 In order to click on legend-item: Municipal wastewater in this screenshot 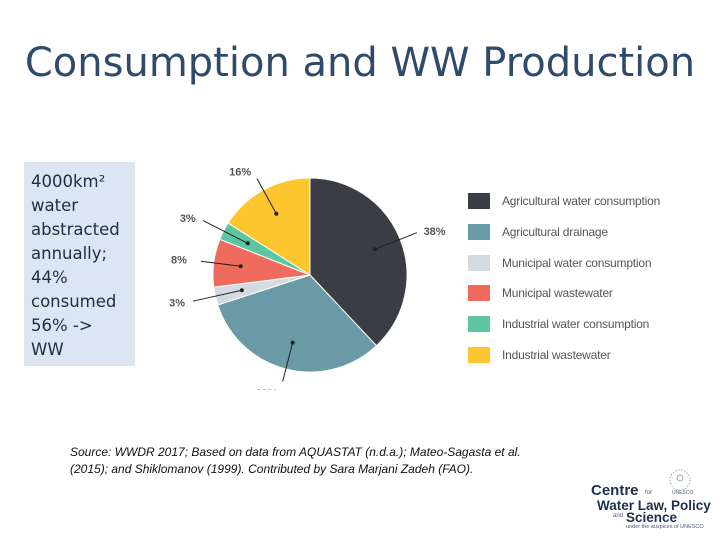, I will do `click(564, 293)`.